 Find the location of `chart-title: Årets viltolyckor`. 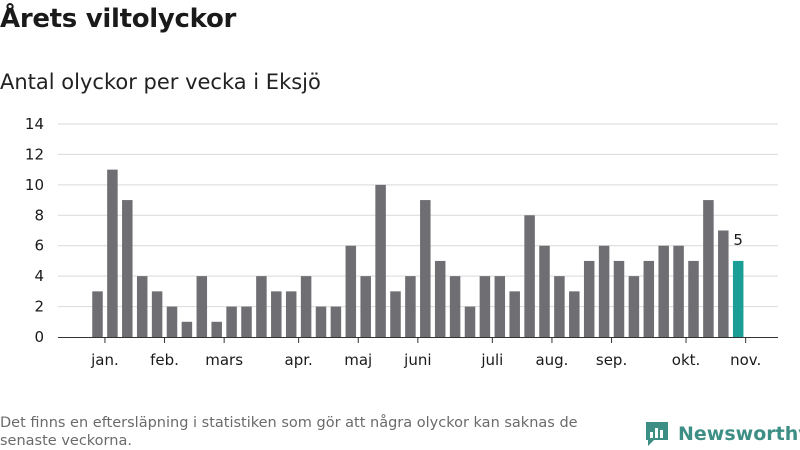

chart-title: Årets viltolyckor is located at coordinates (118, 19).